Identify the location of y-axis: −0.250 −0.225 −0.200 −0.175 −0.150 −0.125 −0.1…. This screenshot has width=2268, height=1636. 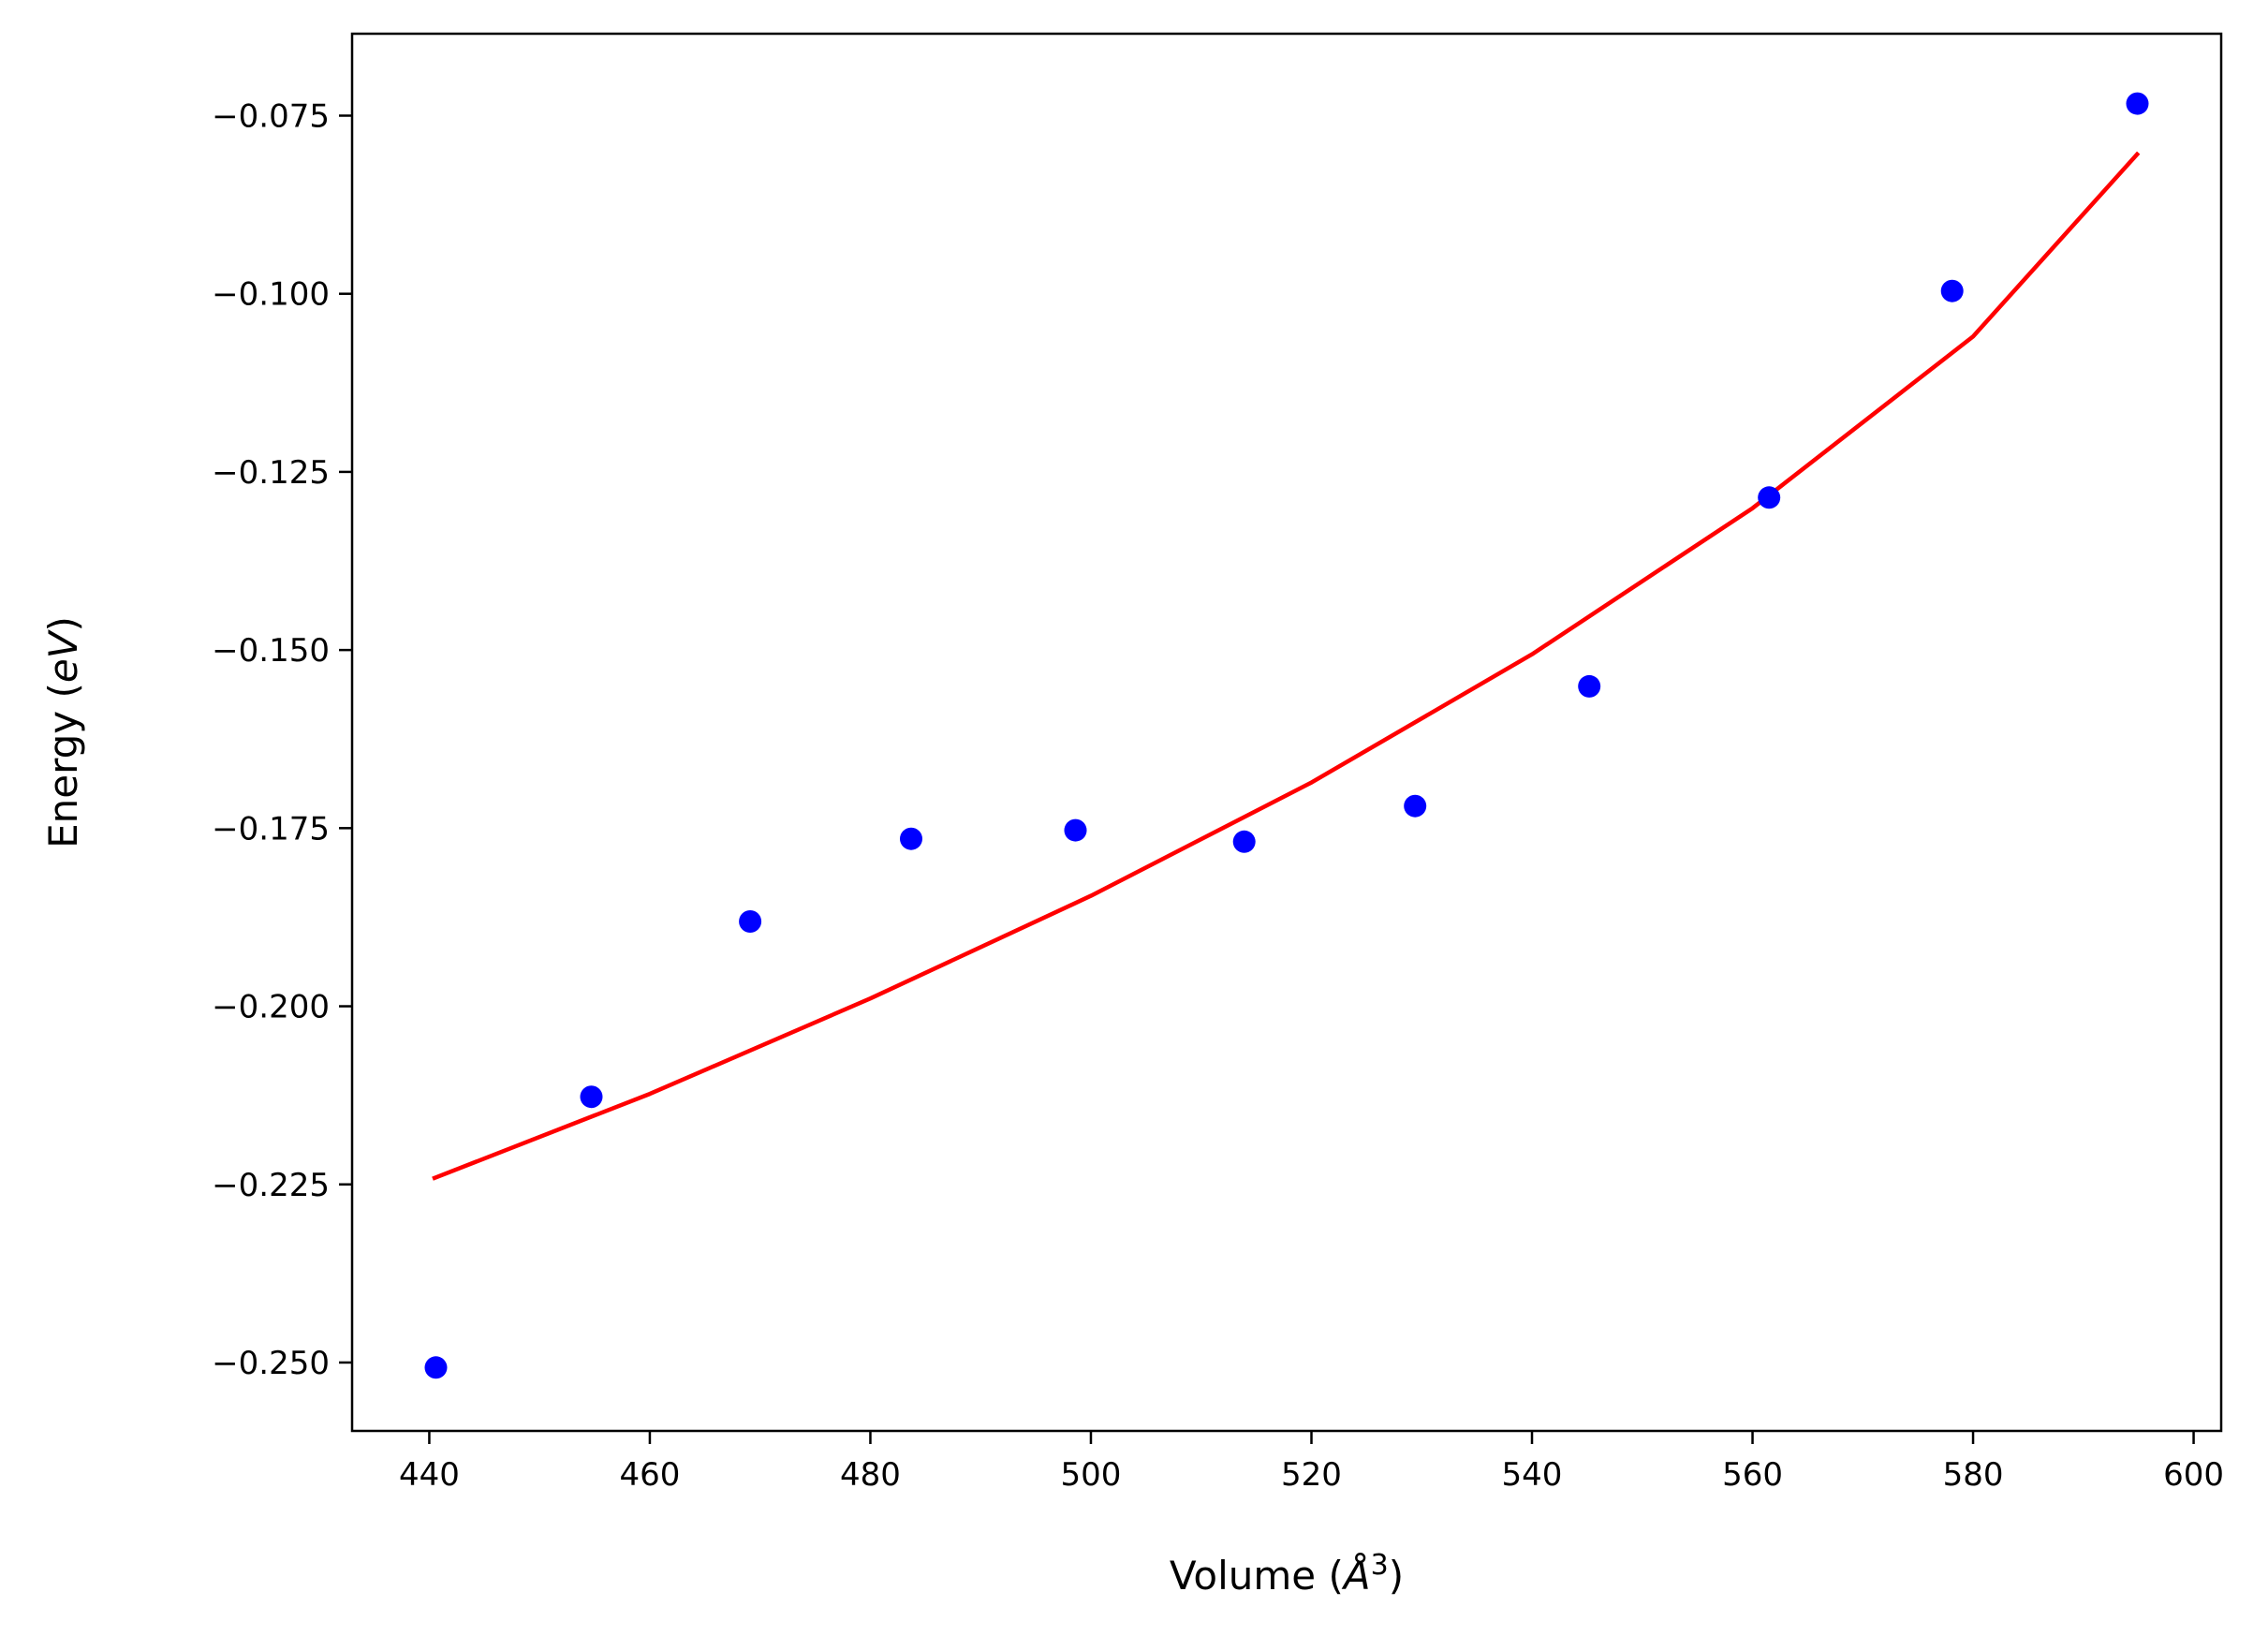
(282, 739).